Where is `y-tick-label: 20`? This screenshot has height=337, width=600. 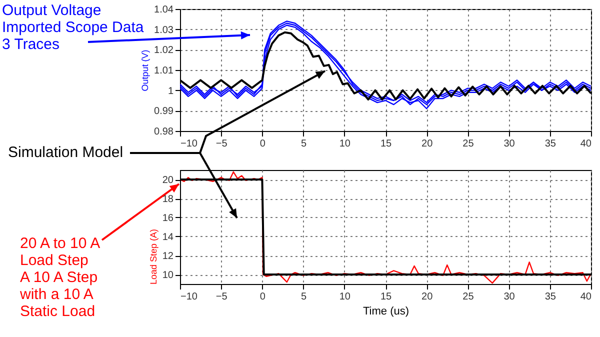
y-tick-label: 20 is located at coordinates (168, 180).